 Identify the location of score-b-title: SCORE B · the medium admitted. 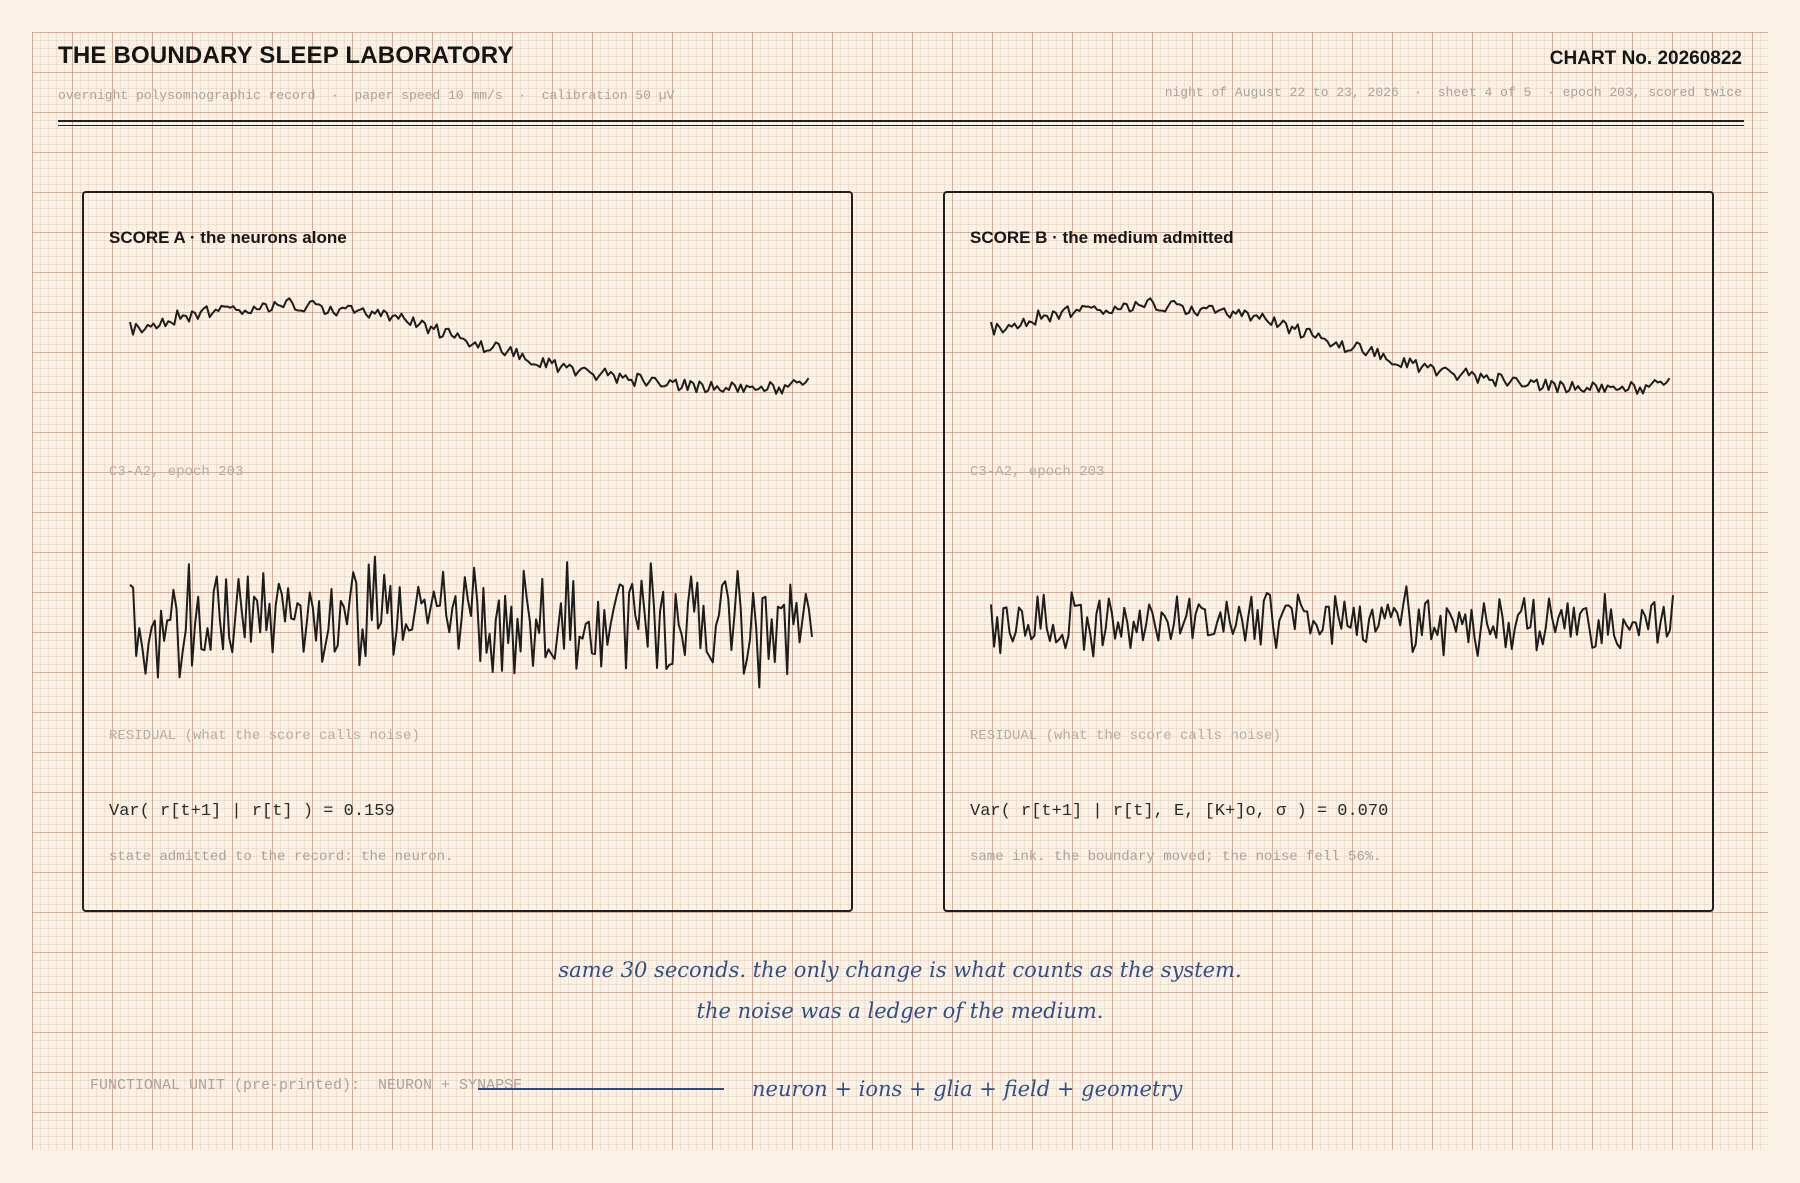
(1102, 237).